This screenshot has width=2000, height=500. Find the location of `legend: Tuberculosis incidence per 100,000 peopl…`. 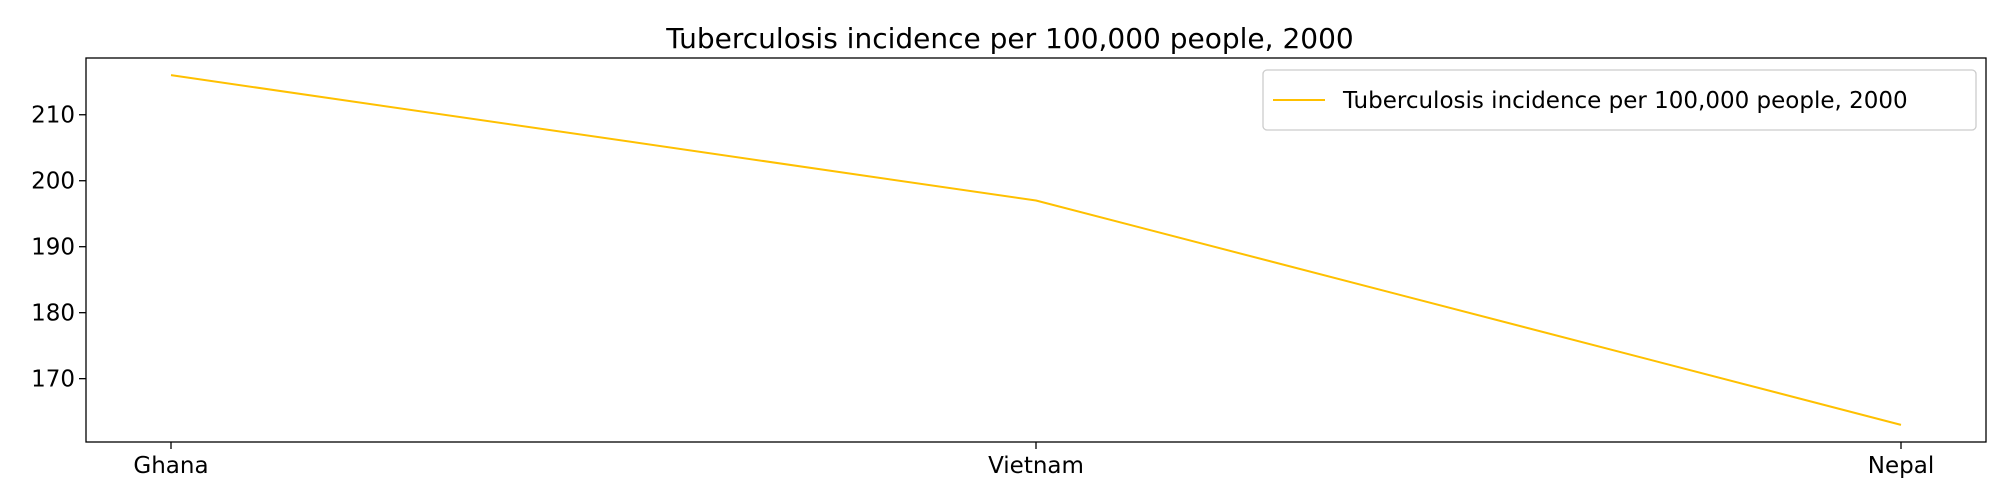

legend: Tuberculosis incidence per 100,000 peopl… is located at coordinates (1619, 100).